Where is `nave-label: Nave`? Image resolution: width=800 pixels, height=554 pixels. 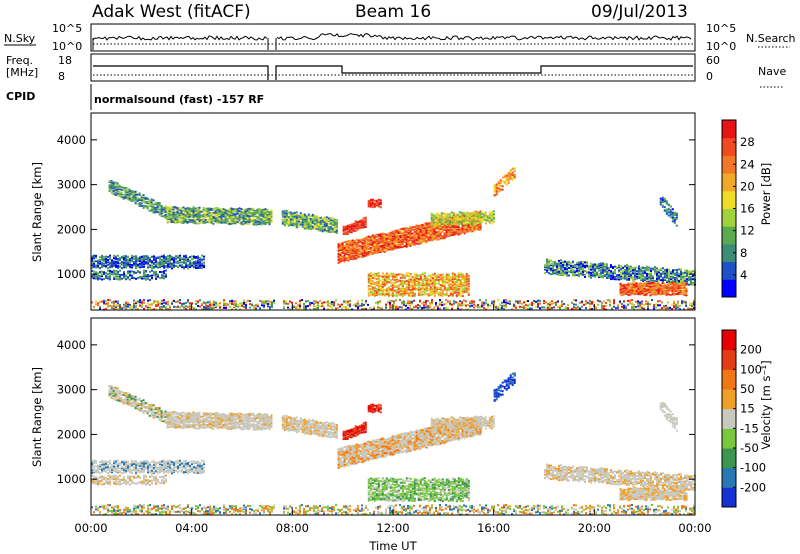 nave-label: Nave is located at coordinates (772, 71).